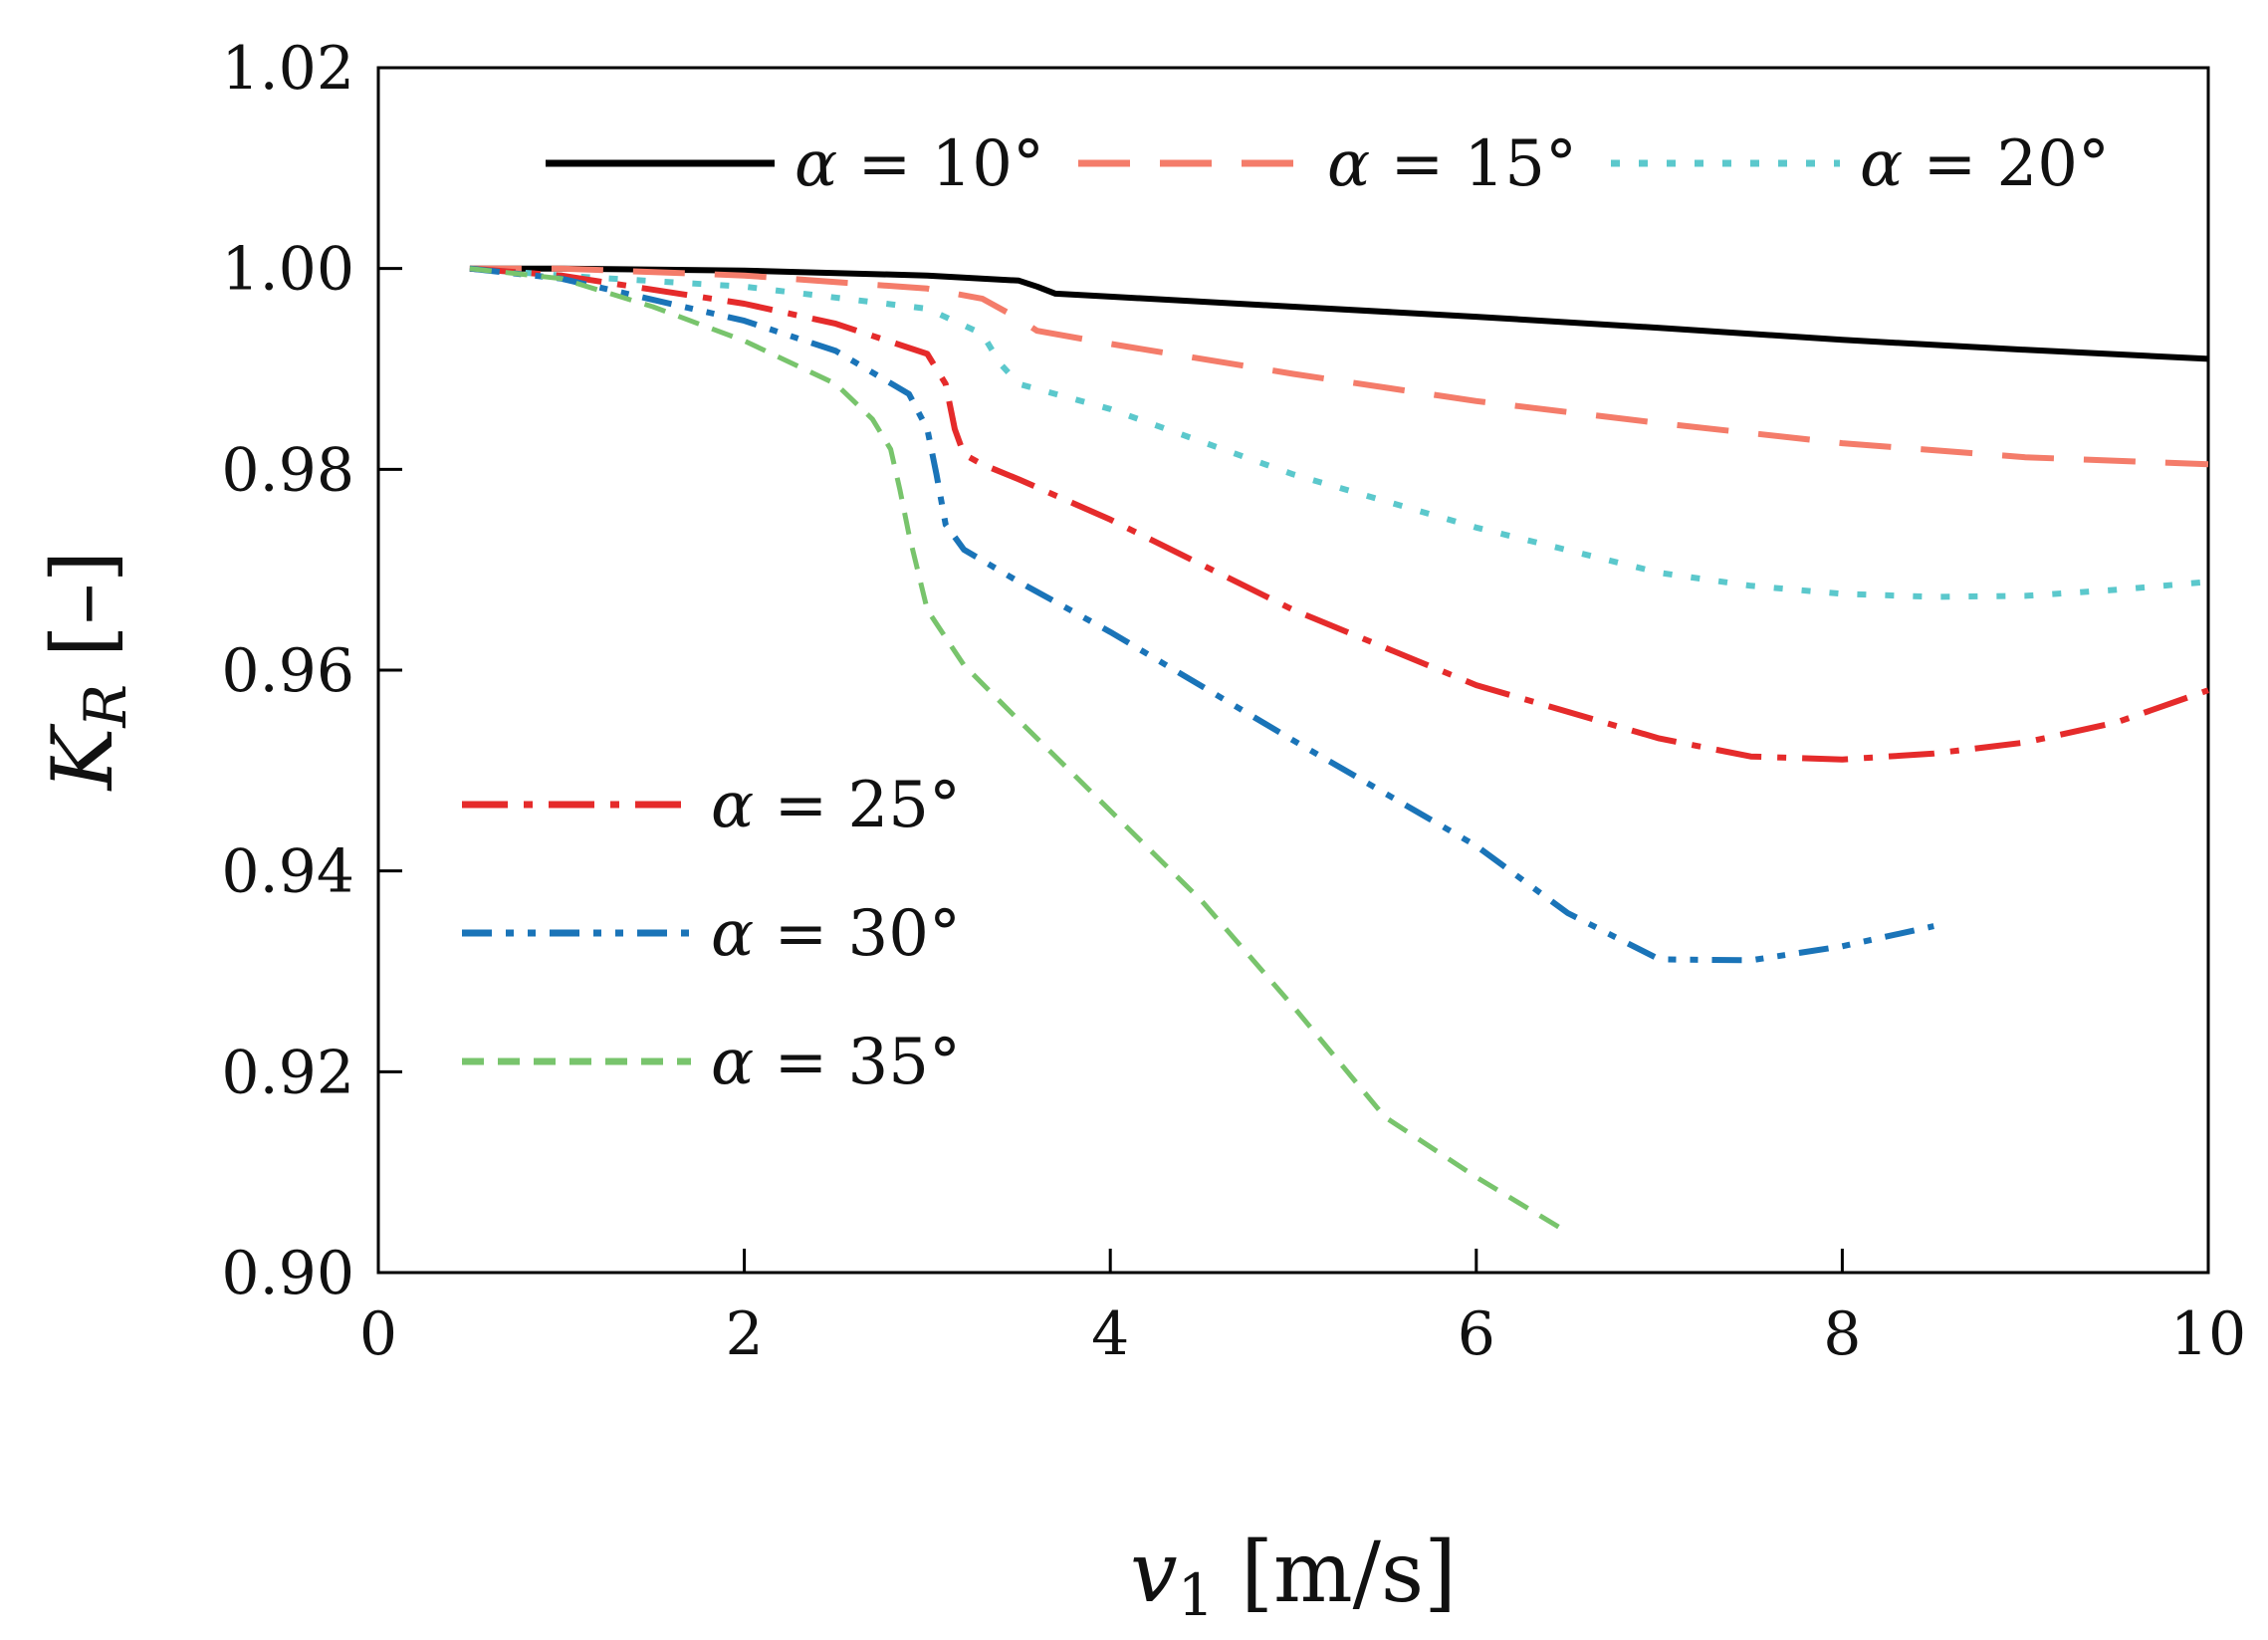  What do you see at coordinates (836, 934) in the screenshot?
I see `legend-label-alpha-30: α = 30°` at bounding box center [836, 934].